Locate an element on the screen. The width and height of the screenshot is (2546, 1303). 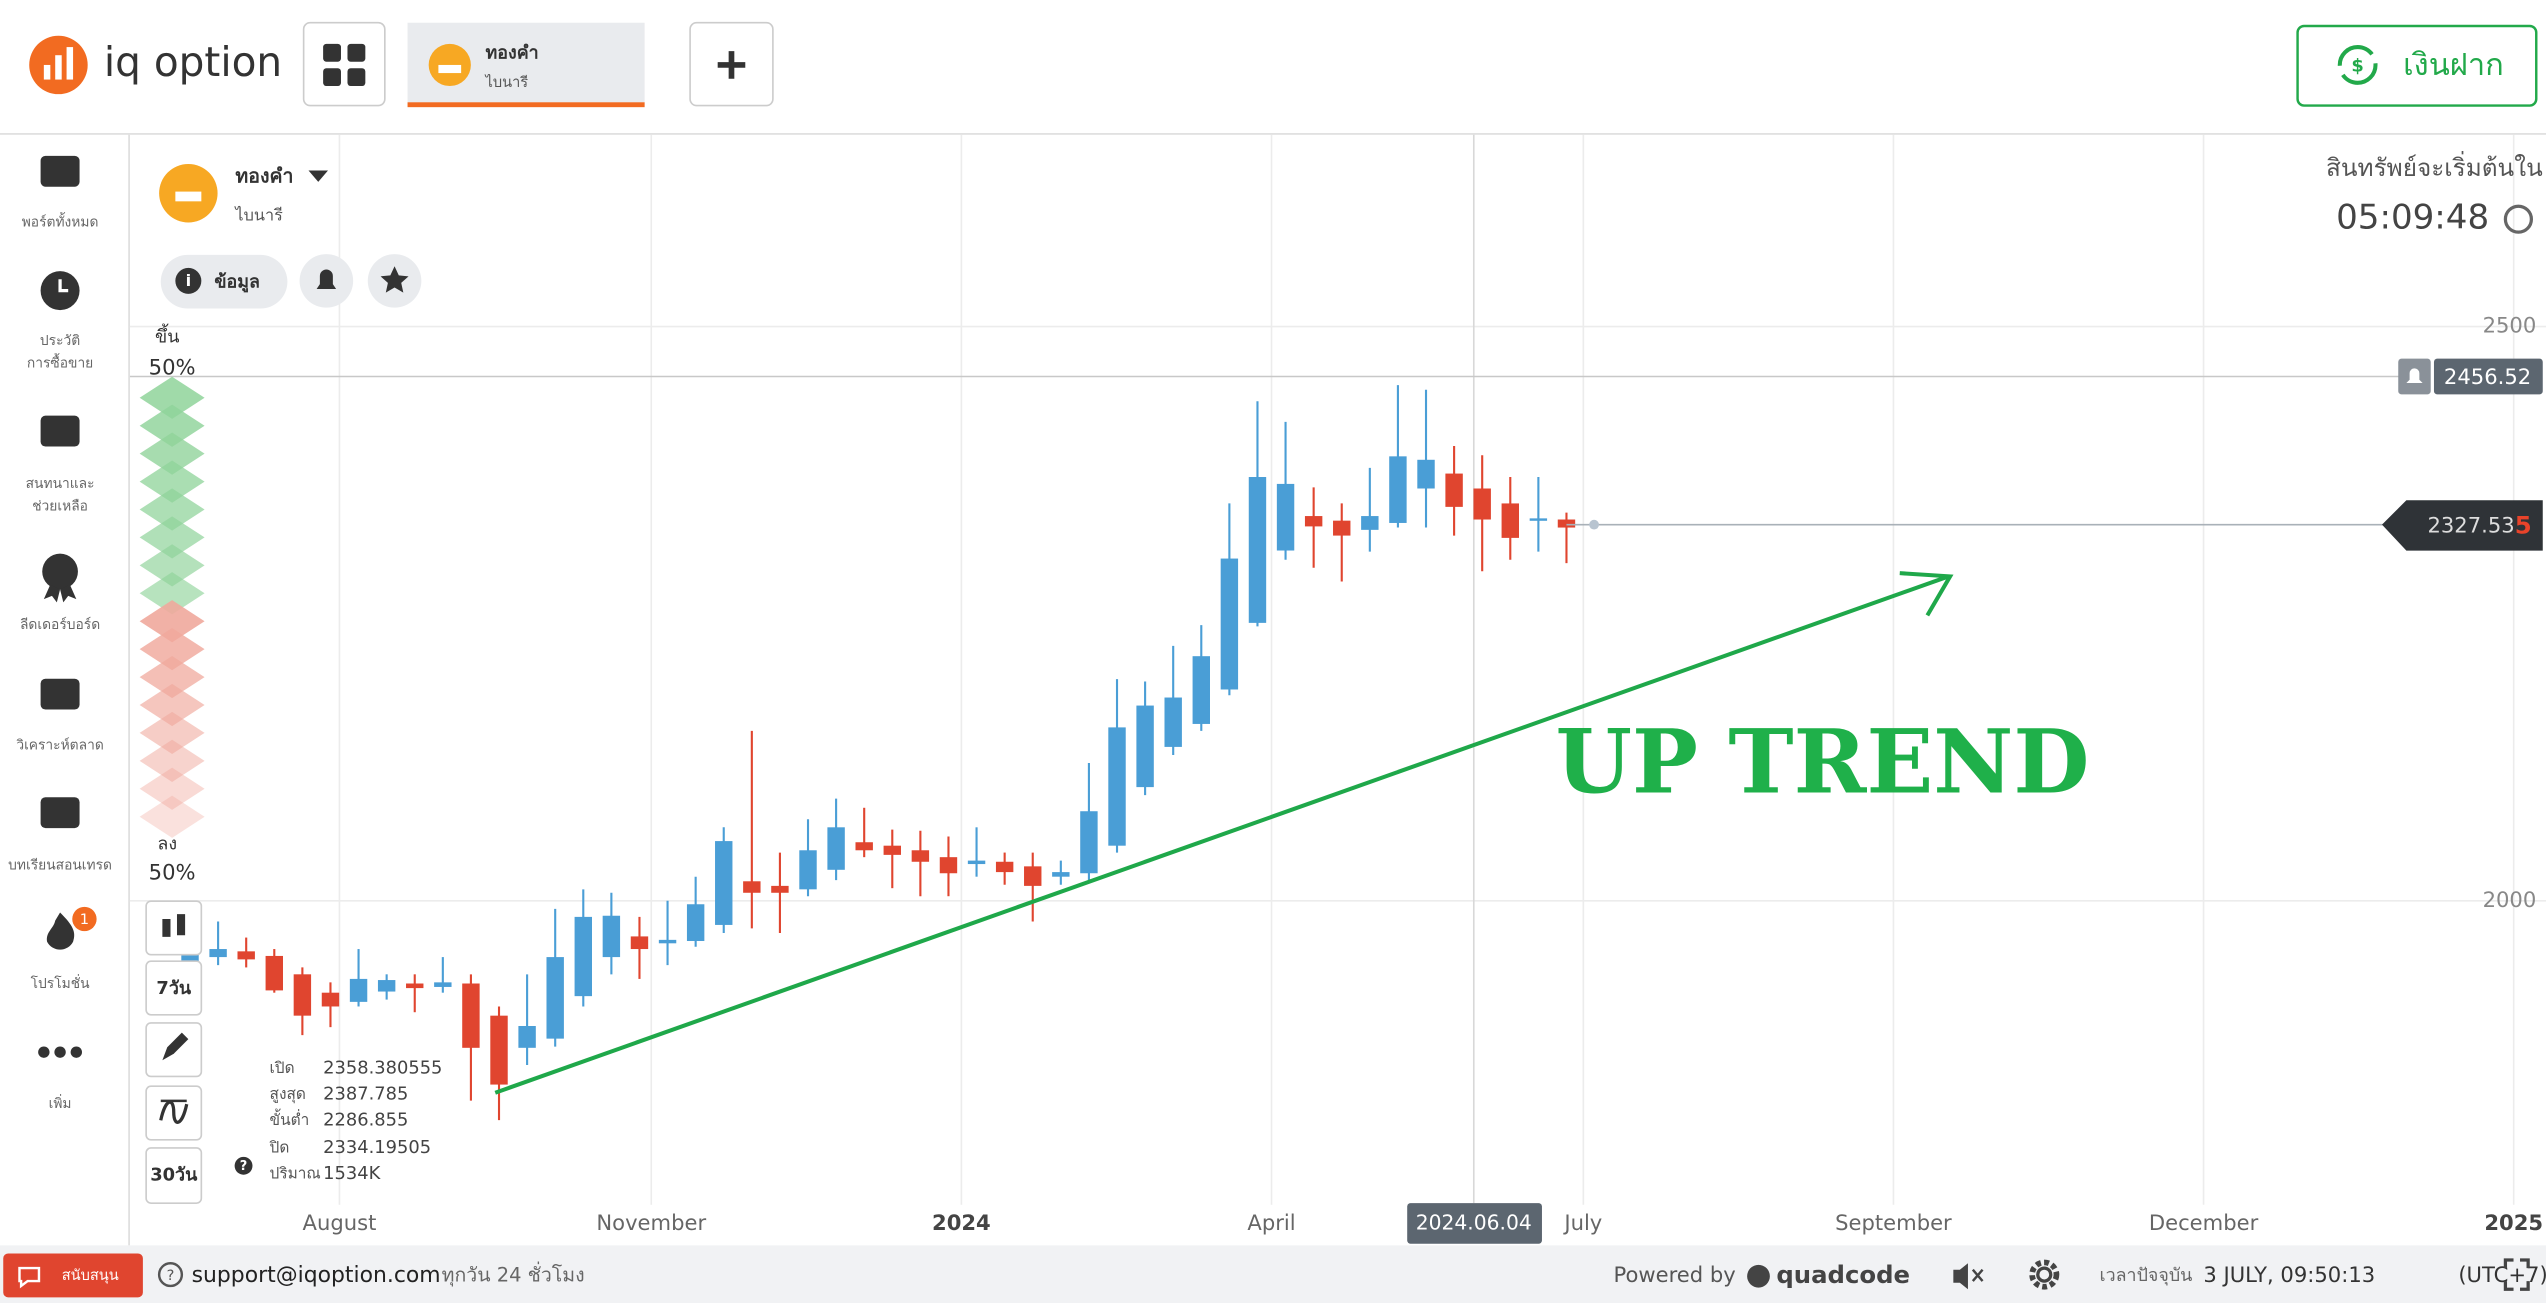
crosshair-label: 2024.06.04 is located at coordinates (1474, 1223).